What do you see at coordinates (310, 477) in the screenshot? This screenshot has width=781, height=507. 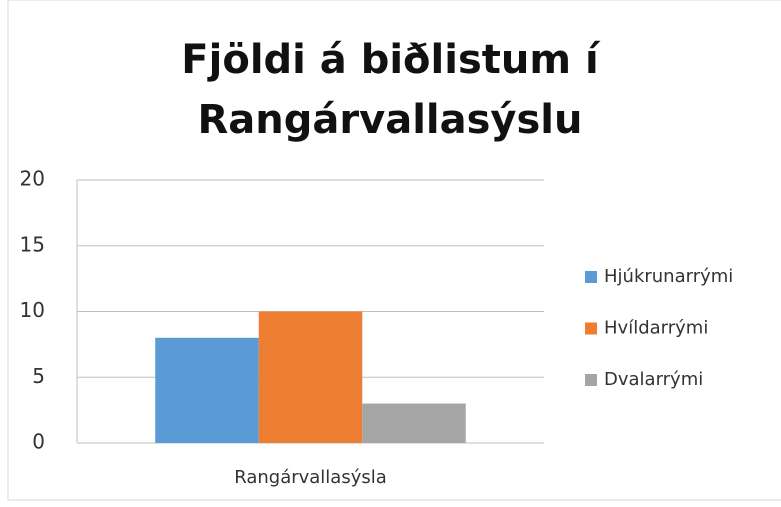 I see `x-tick-label: Rangárvallasýsla` at bounding box center [310, 477].